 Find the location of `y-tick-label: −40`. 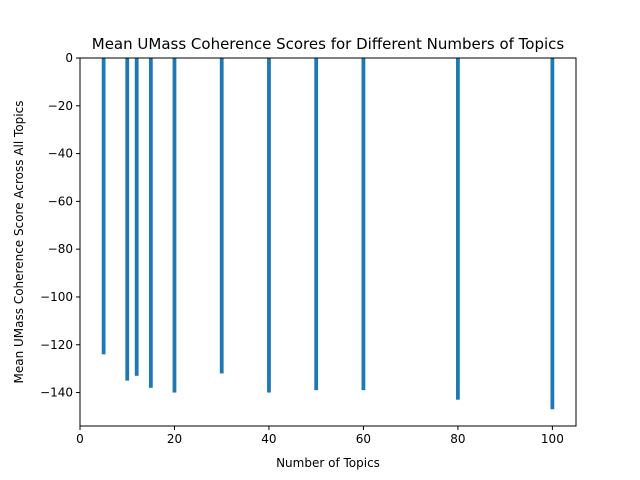

y-tick-label: −40 is located at coordinates (60, 154).